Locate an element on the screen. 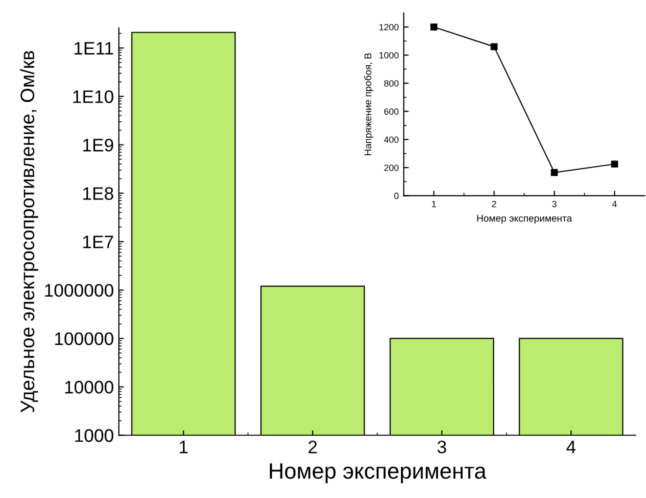 The width and height of the screenshot is (646, 498). y-tick-label: 400 is located at coordinates (391, 139).